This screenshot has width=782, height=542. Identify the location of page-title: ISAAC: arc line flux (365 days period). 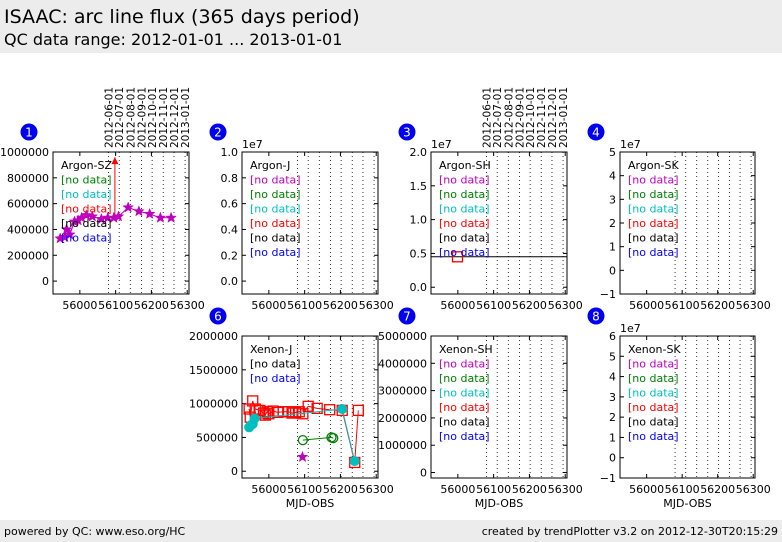
(182, 17).